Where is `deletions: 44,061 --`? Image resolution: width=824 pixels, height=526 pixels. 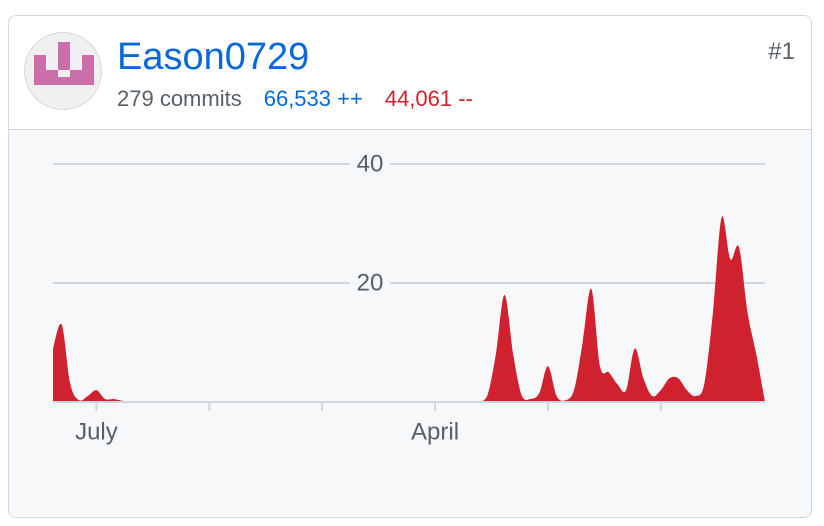
deletions: 44,061 -- is located at coordinates (428, 98).